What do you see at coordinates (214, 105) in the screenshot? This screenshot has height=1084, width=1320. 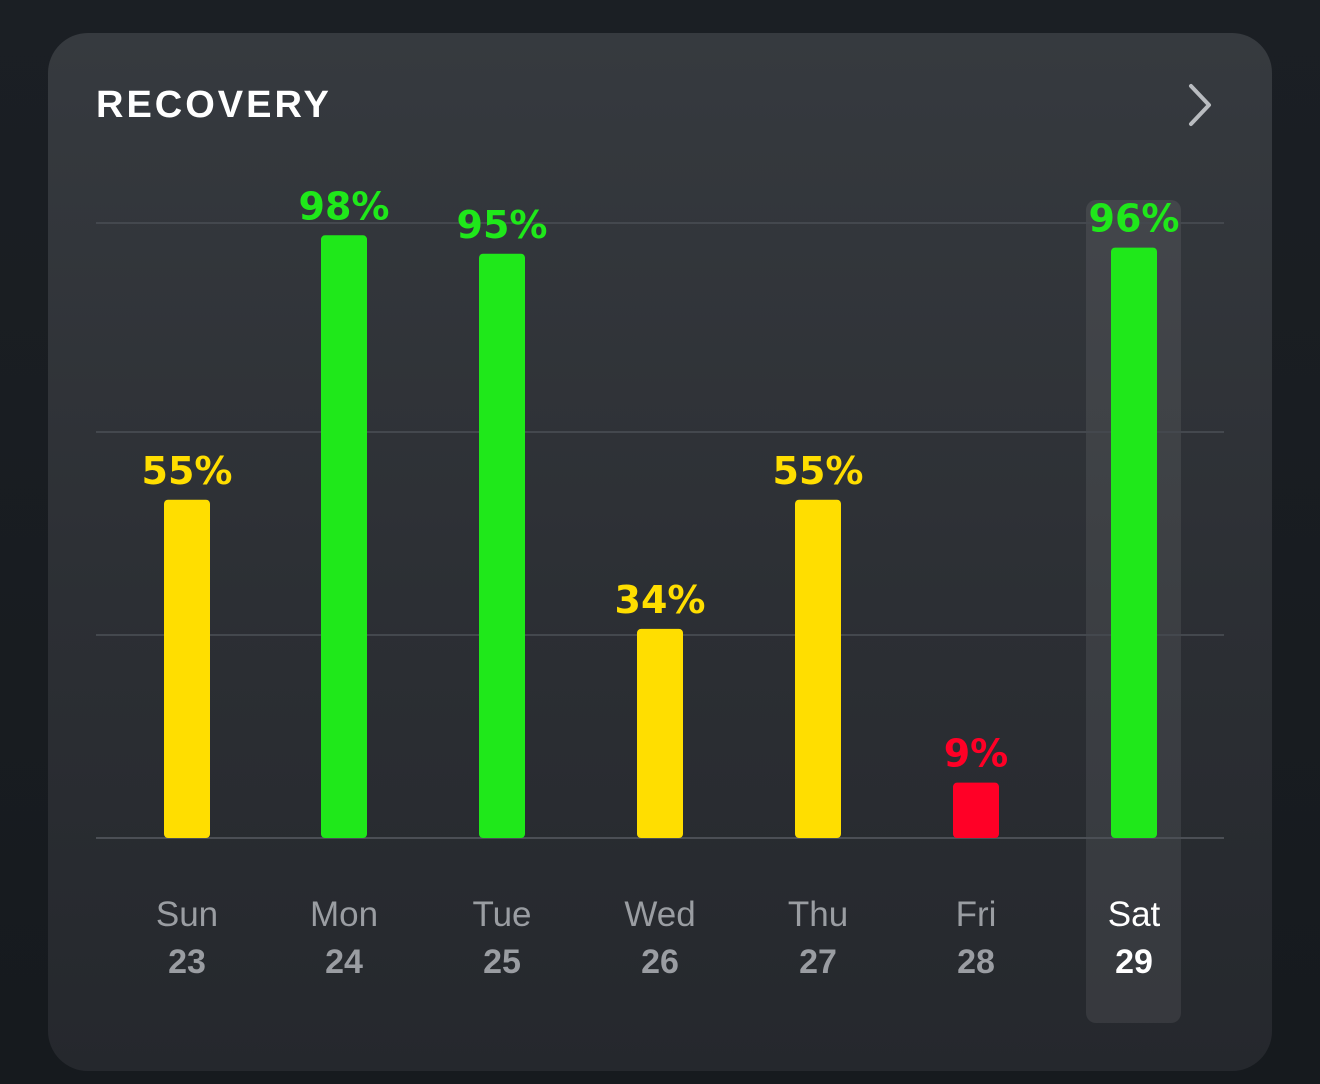 I see `card-title: RECOVERY` at bounding box center [214, 105].